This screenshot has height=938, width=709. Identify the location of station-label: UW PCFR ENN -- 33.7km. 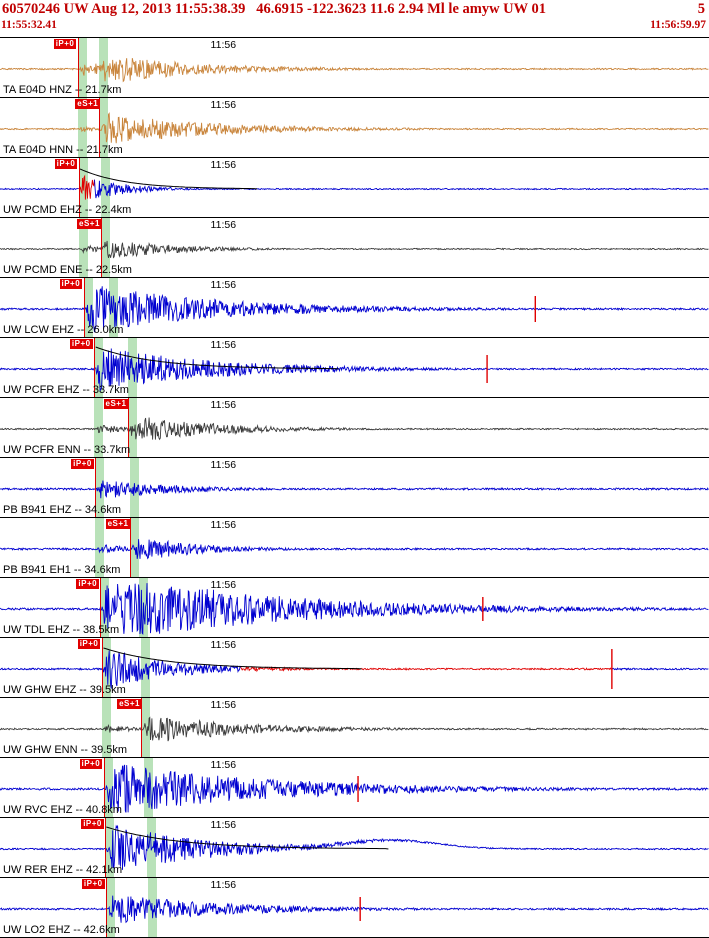
(67, 450).